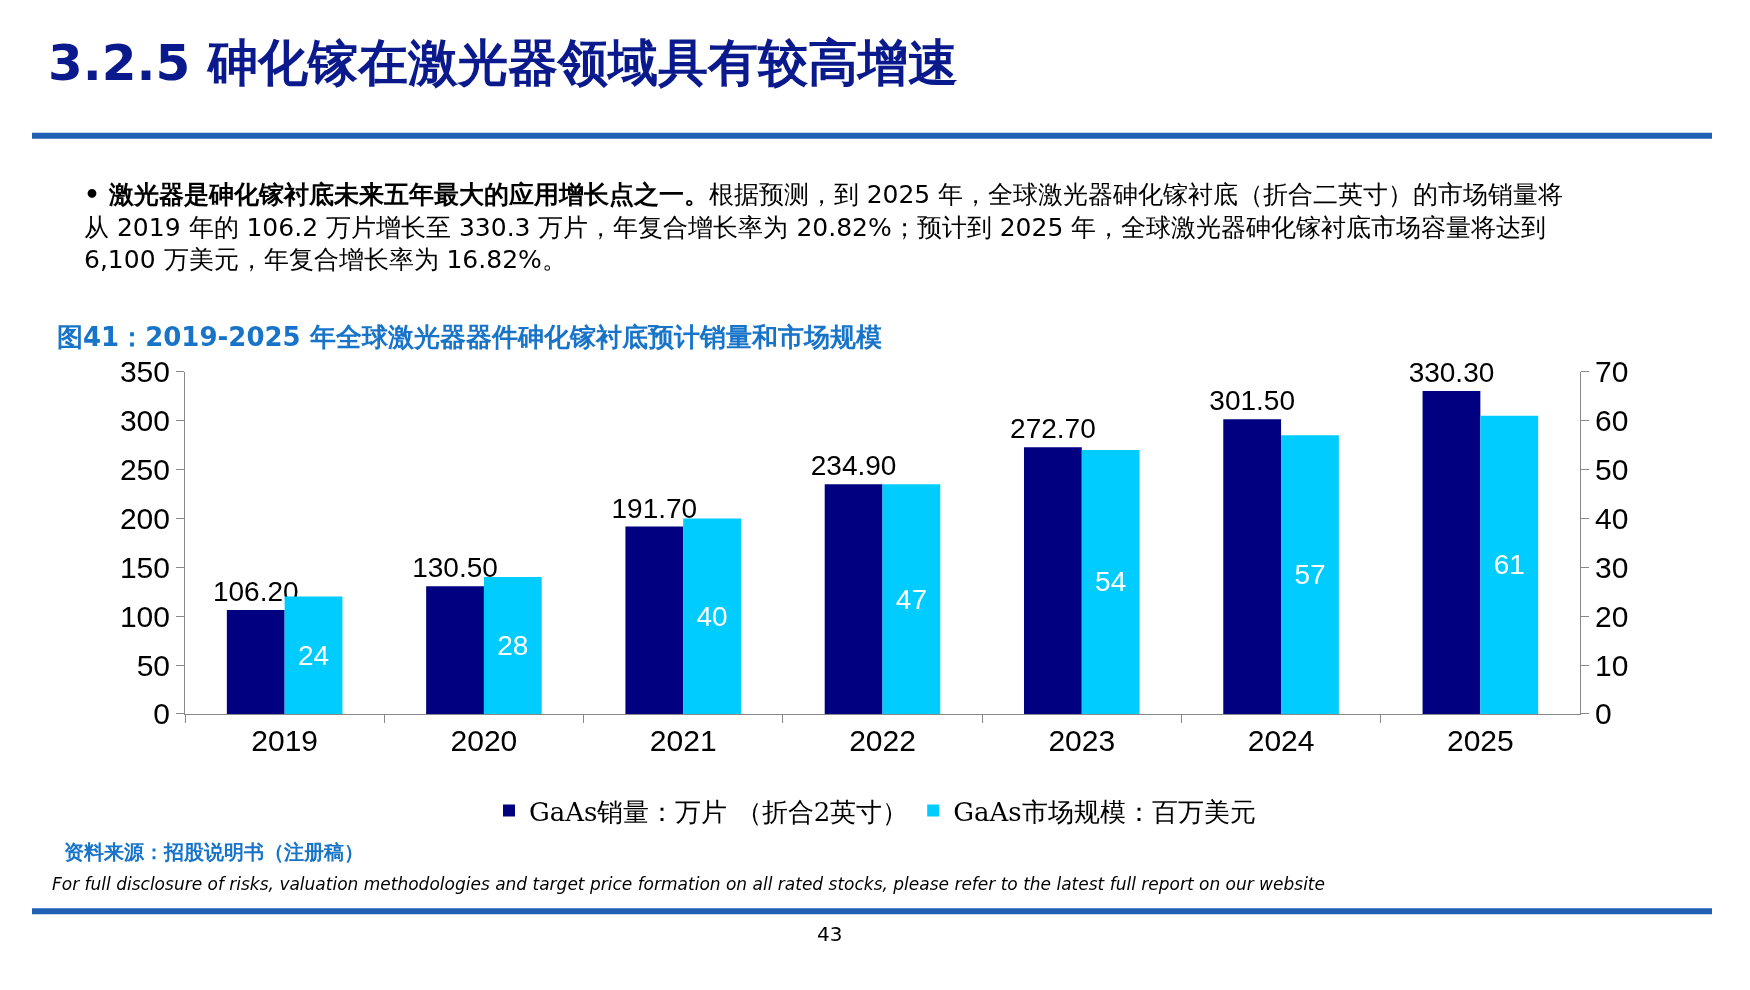  I want to click on legend-label: GaAs销量：万片 （折合2英寸）, so click(719, 811).